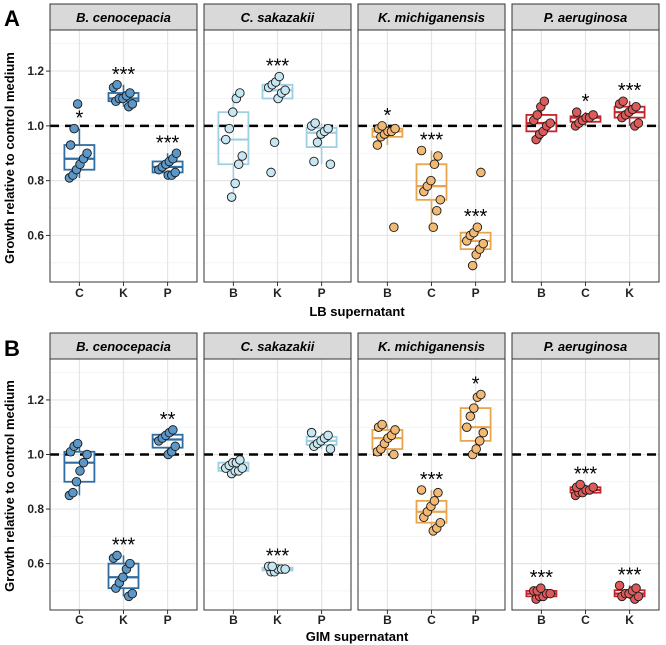 The width and height of the screenshot is (666, 645). Describe the element at coordinates (35, 564) in the screenshot. I see `y-tick-label: 0.6` at that location.